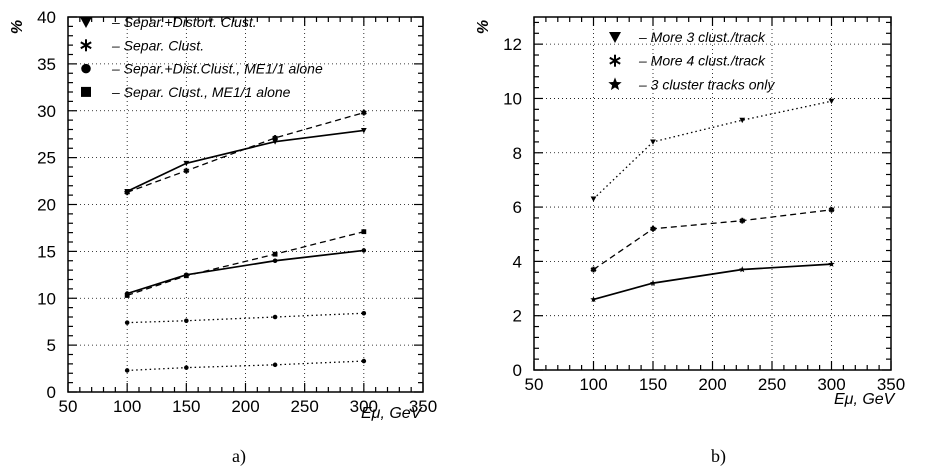  I want to click on chart1-series-4-line, so click(245, 264).